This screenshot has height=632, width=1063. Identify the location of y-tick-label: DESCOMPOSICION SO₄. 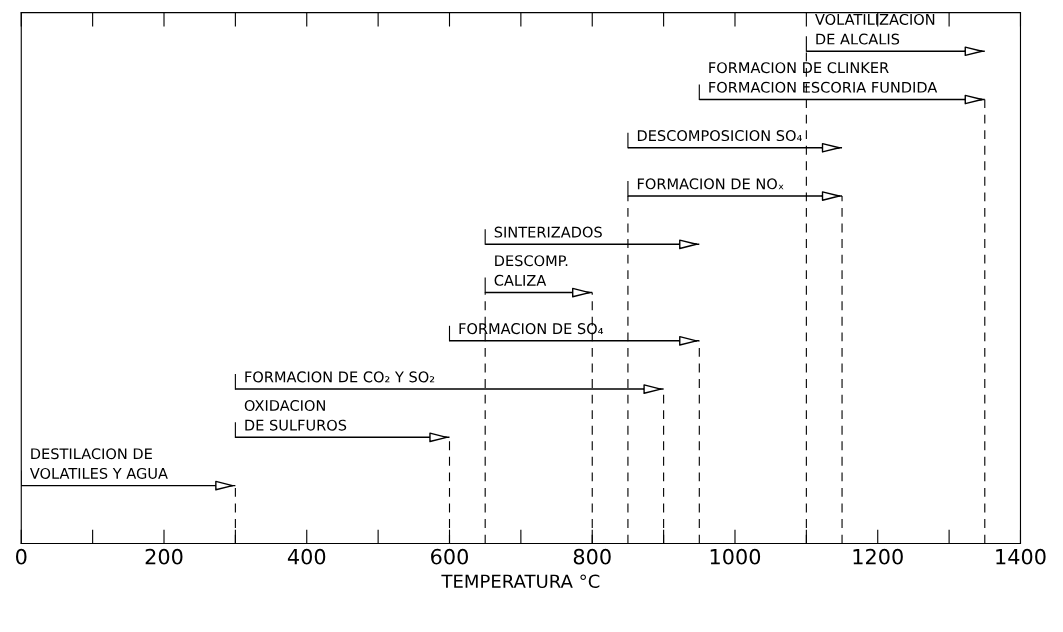
(719, 136).